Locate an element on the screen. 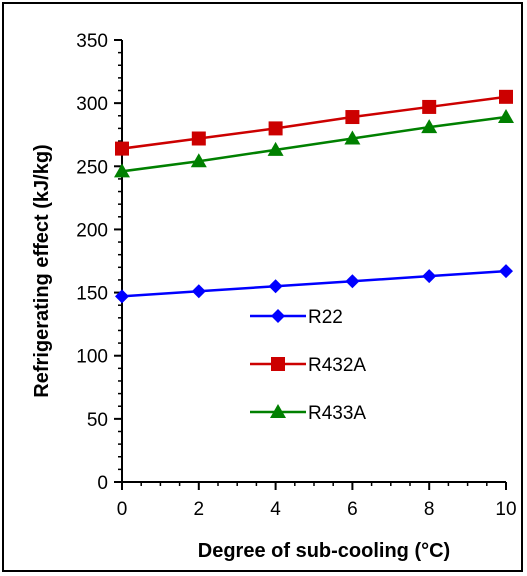 Image resolution: width=527 pixels, height=576 pixels. series-r432a is located at coordinates (314, 122).